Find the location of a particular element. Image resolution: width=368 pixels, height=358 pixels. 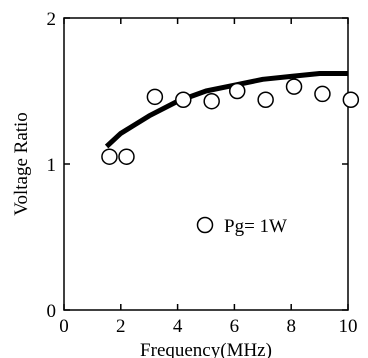

x-tick-label: 6 is located at coordinates (235, 326).